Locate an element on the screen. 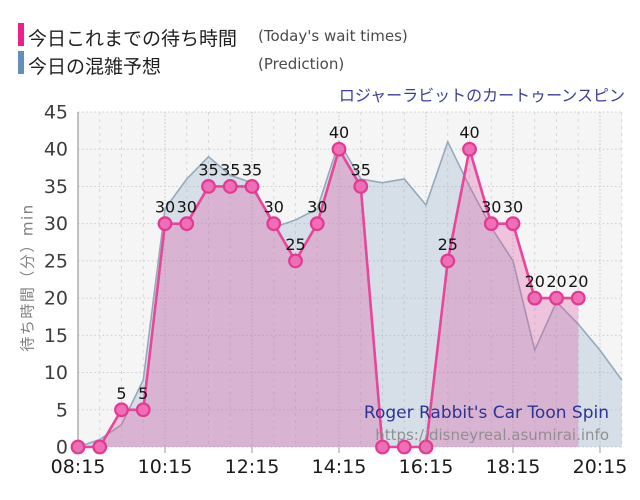 This screenshot has height=500, width=640. x-tick-label: 20:15 is located at coordinates (600, 467).